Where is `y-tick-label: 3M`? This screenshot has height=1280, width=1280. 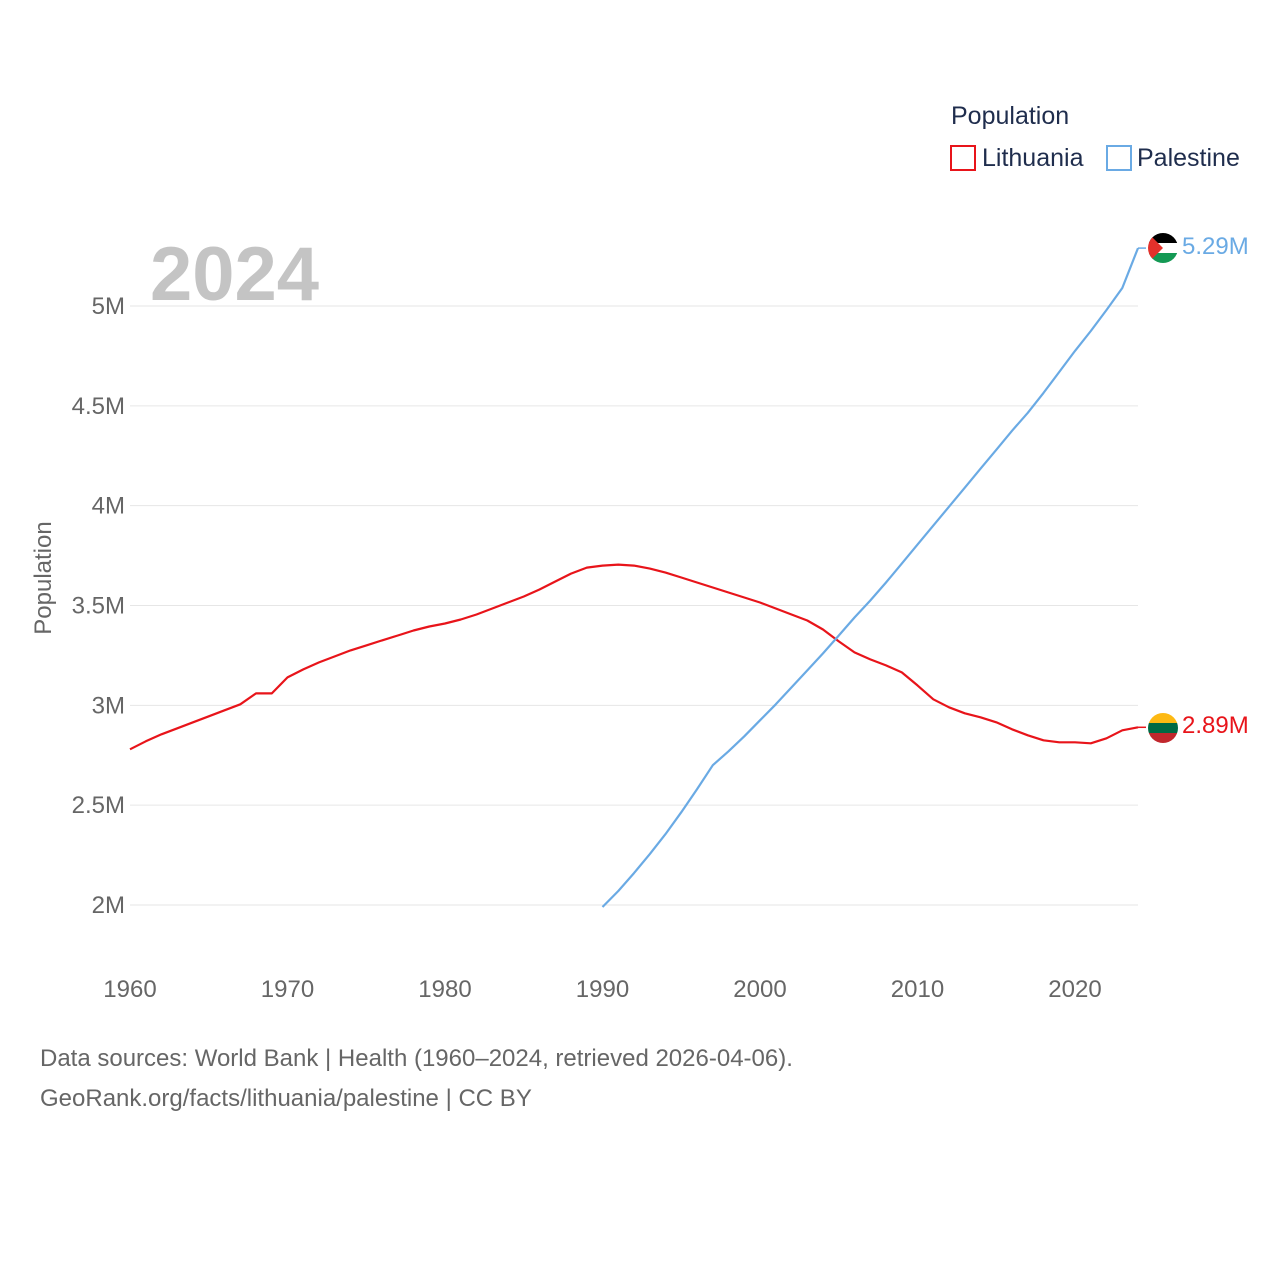 y-tick-label: 3M is located at coordinates (108, 705).